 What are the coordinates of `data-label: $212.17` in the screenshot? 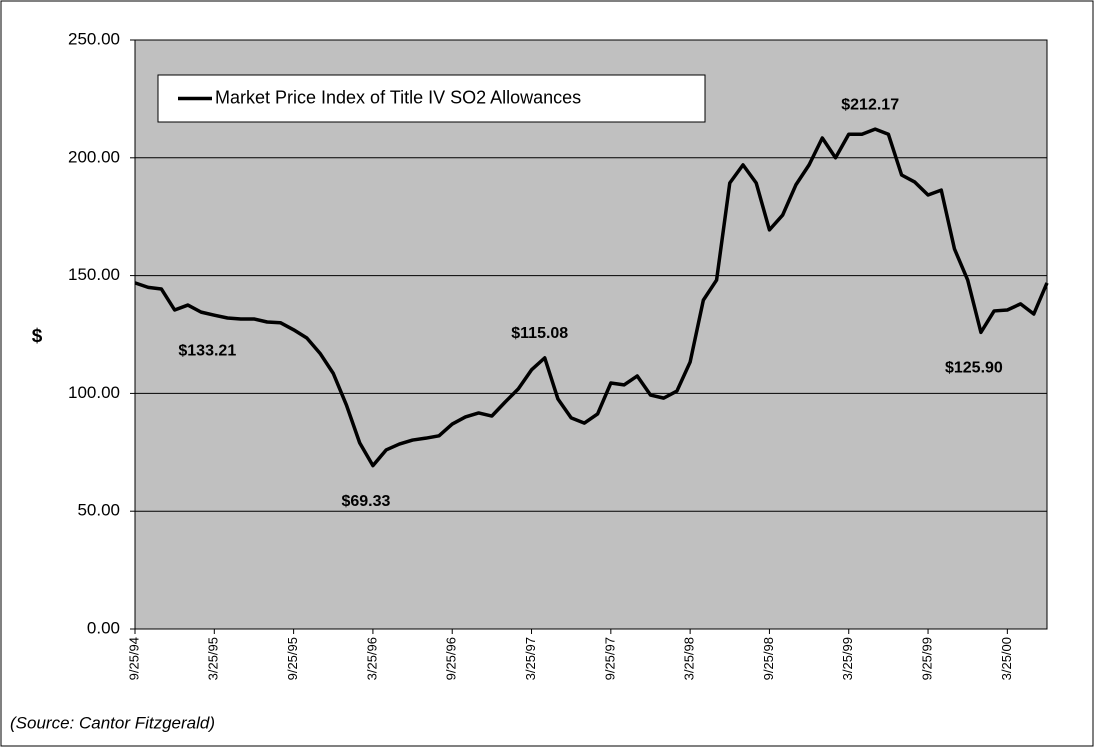 It's located at (870, 104).